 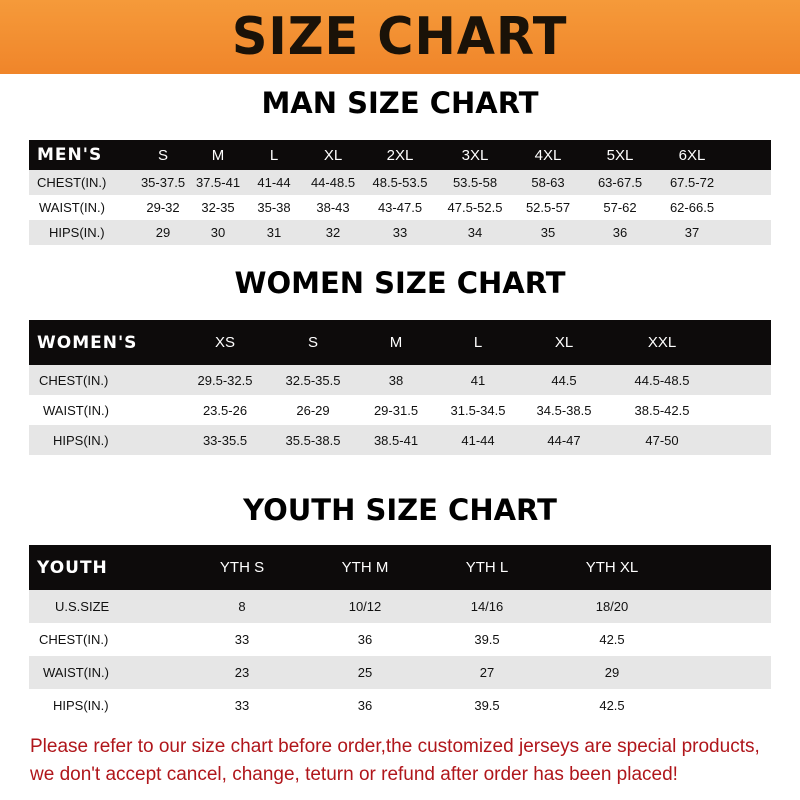 I want to click on size-header: 4XL, so click(x=548, y=155).